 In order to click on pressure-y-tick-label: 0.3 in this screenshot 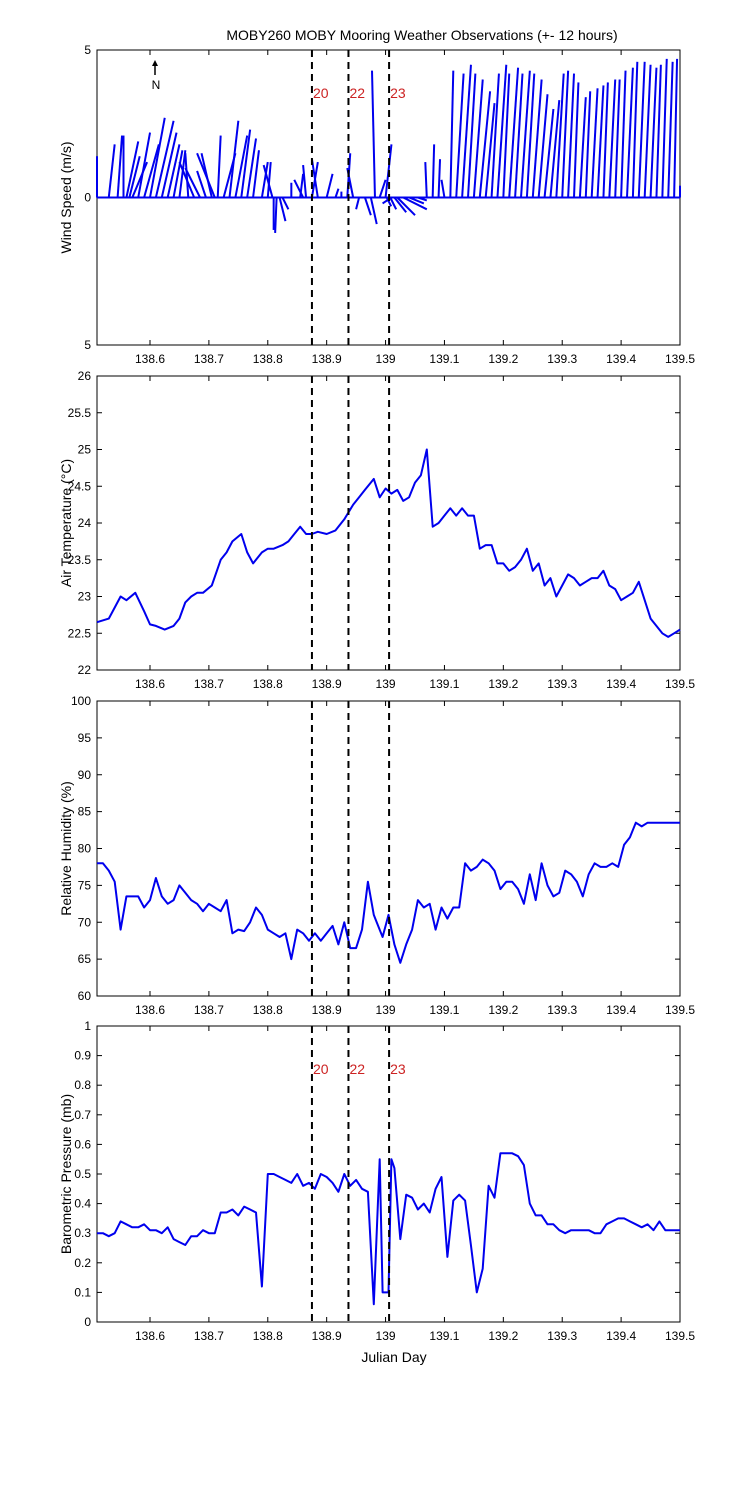, I will do `click(82, 1233)`.